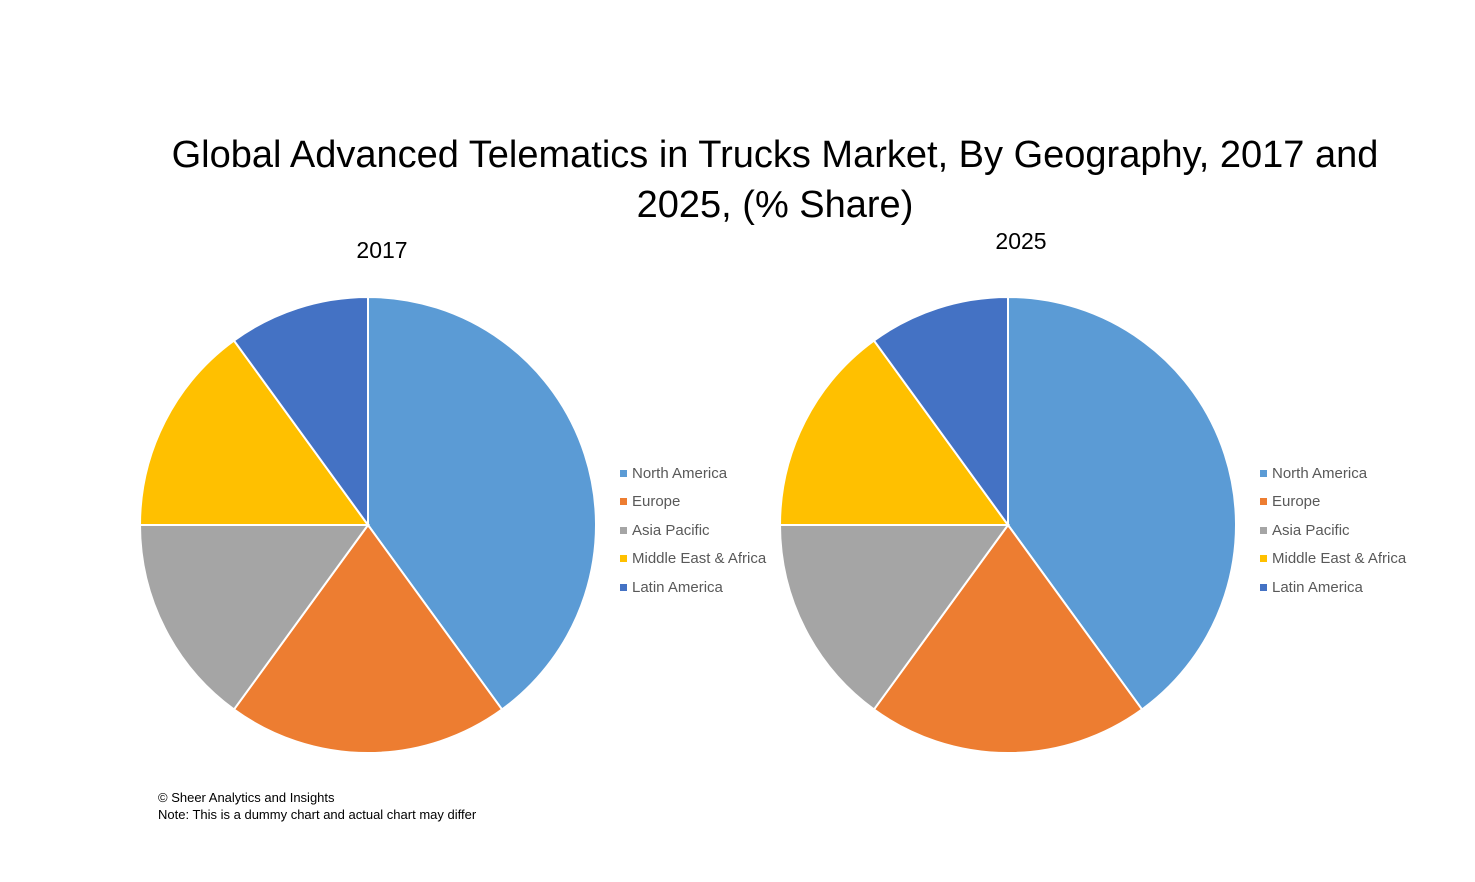  Describe the element at coordinates (382, 250) in the screenshot. I see `pie-title-2017: 2017` at that location.